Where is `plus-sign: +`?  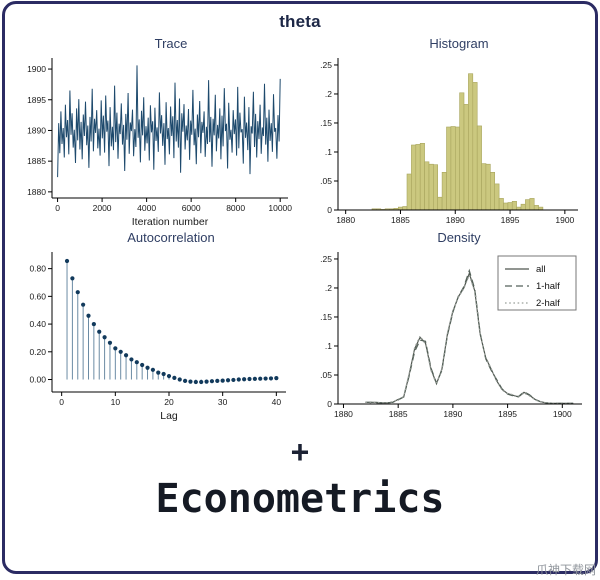
plus-sign: + is located at coordinates (300, 452).